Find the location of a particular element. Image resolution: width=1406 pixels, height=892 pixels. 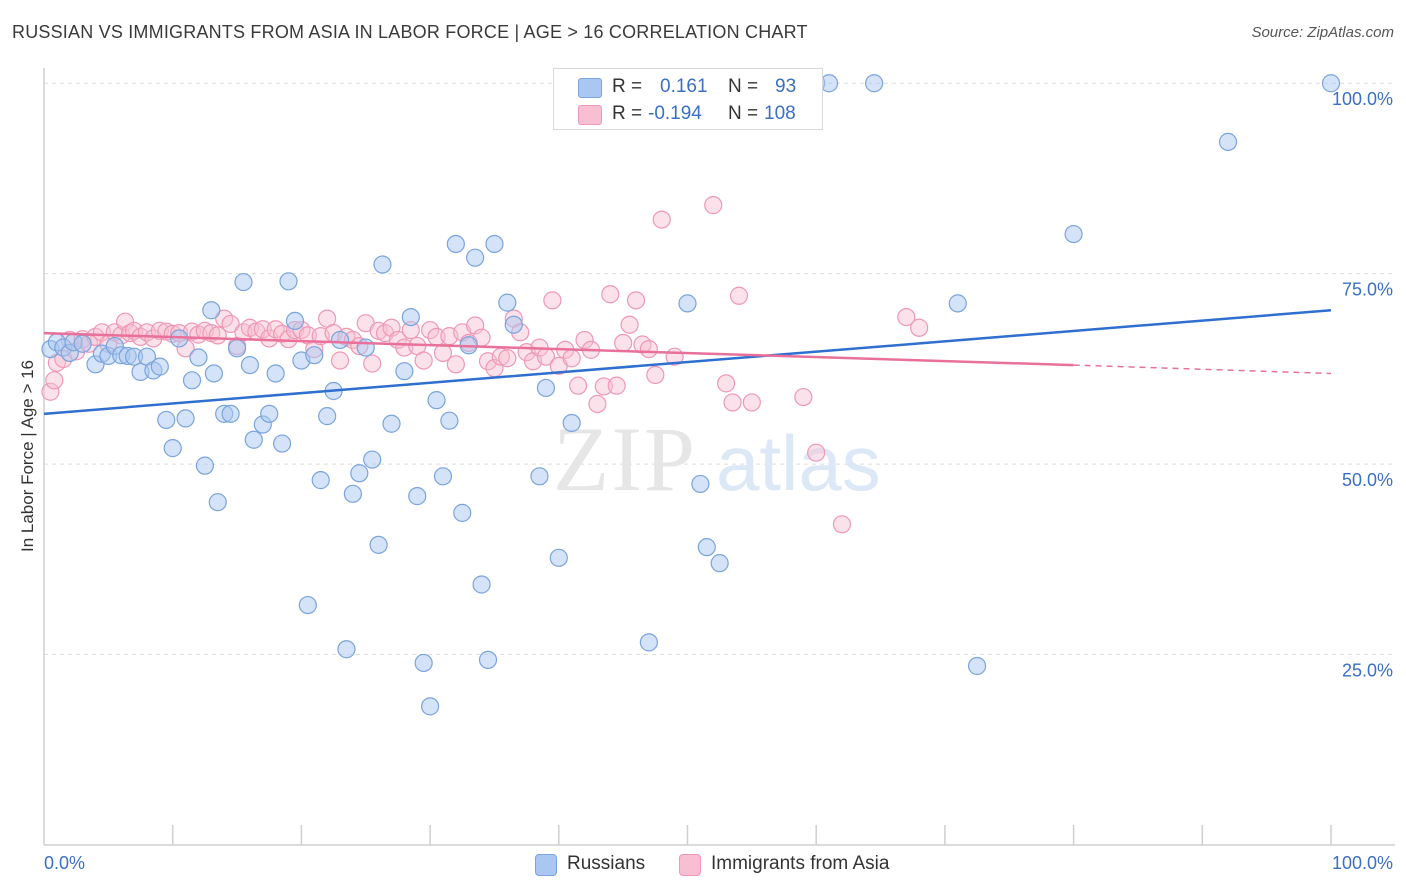

x-tick-marks is located at coordinates (751, 835).